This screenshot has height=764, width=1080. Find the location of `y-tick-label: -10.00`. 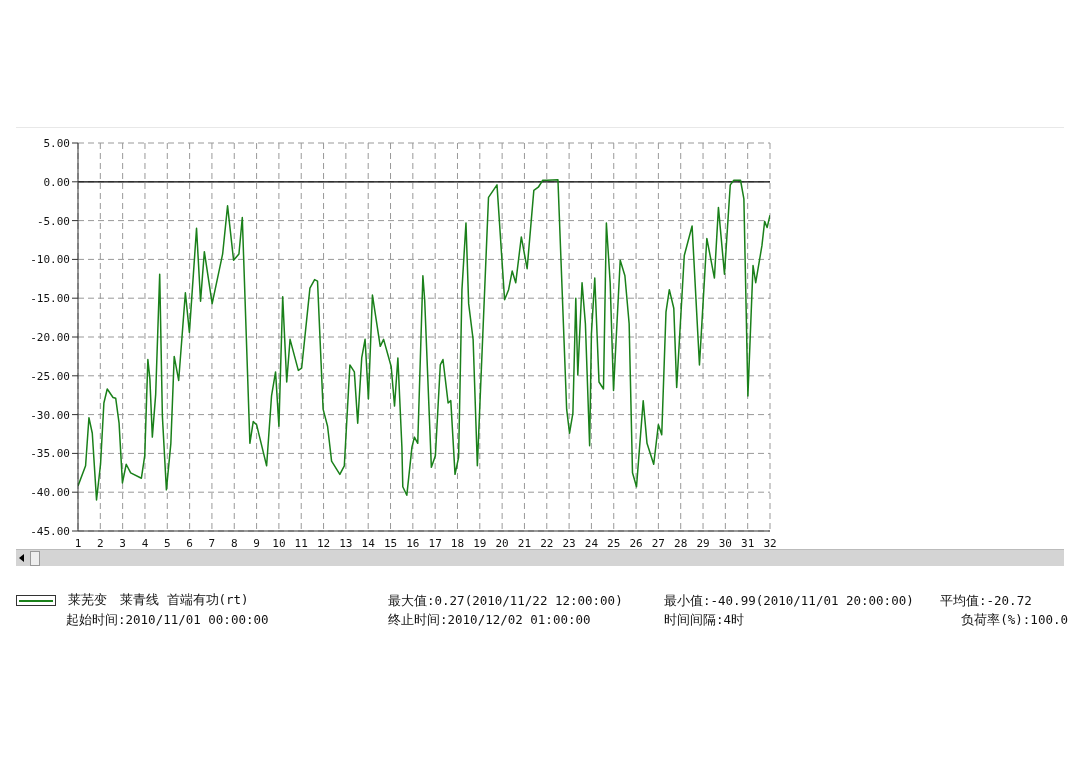

y-tick-label: -10.00 is located at coordinates (50, 260).